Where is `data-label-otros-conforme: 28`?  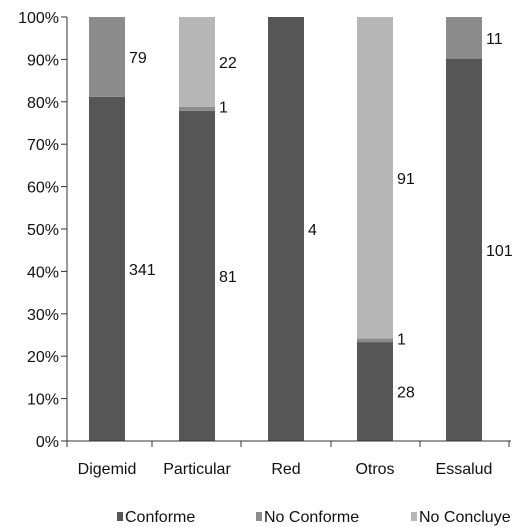
data-label-otros-conforme: 28 is located at coordinates (406, 393).